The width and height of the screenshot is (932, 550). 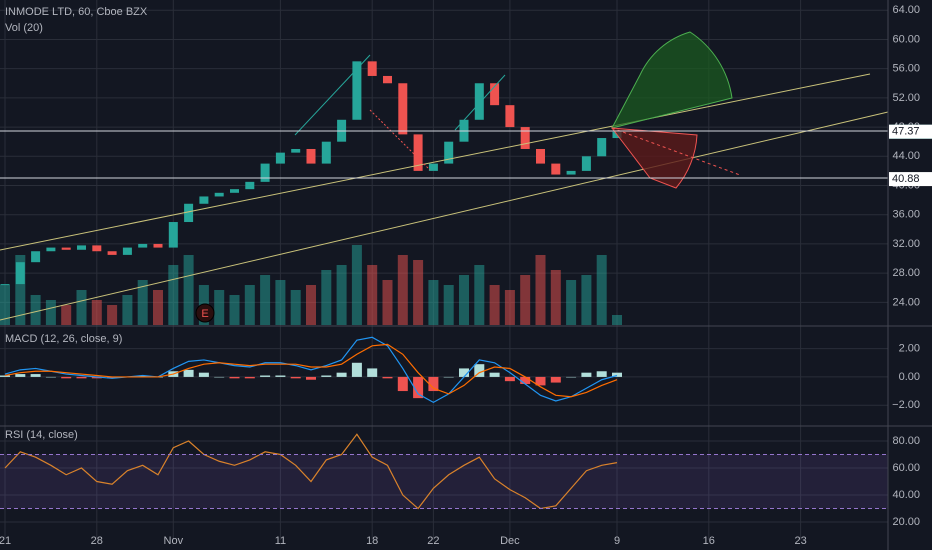 What do you see at coordinates (906, 132) in the screenshot?
I see `price-label: 47.37` at bounding box center [906, 132].